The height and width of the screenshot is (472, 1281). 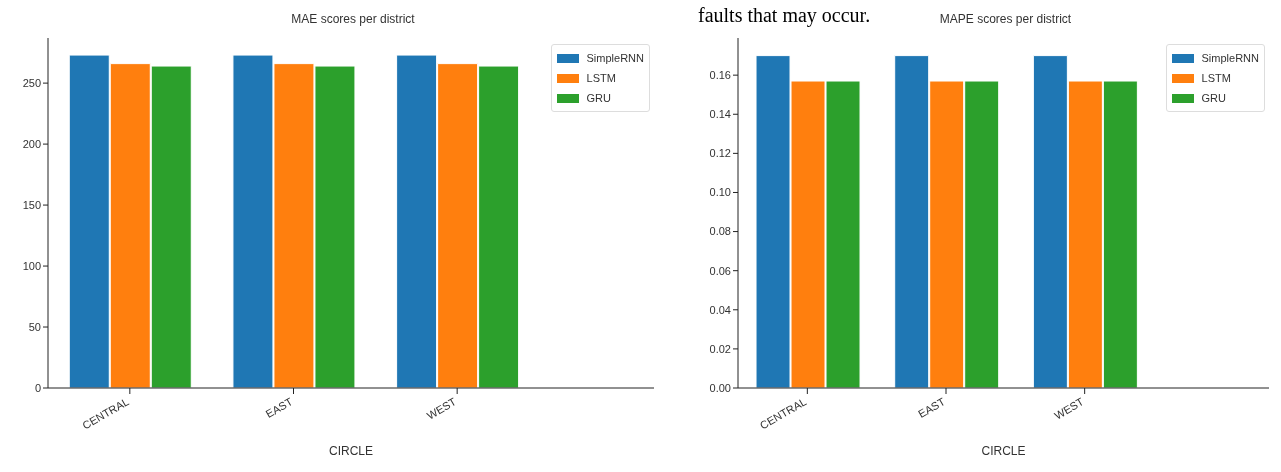 I want to click on y-tick-label: 100, so click(x=31, y=265).